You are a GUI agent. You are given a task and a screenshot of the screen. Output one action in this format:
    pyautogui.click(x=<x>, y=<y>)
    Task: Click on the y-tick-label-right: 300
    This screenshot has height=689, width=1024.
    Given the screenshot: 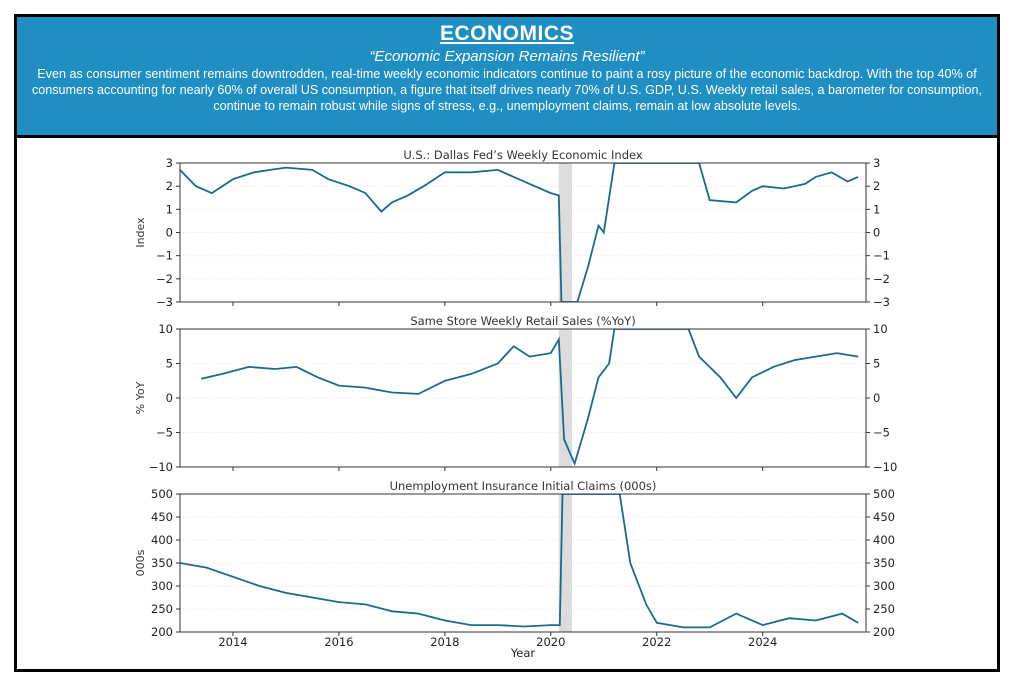 What is the action you would take?
    pyautogui.click(x=884, y=586)
    